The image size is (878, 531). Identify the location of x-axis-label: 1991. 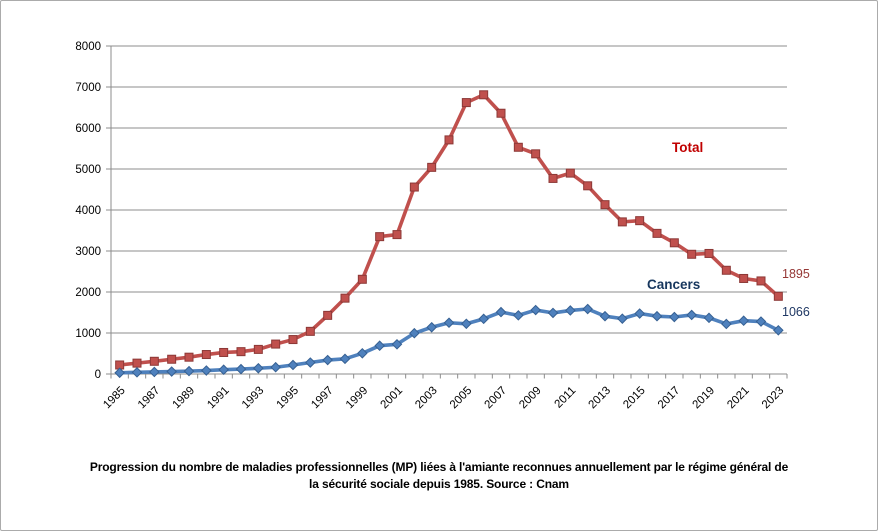
(218, 398).